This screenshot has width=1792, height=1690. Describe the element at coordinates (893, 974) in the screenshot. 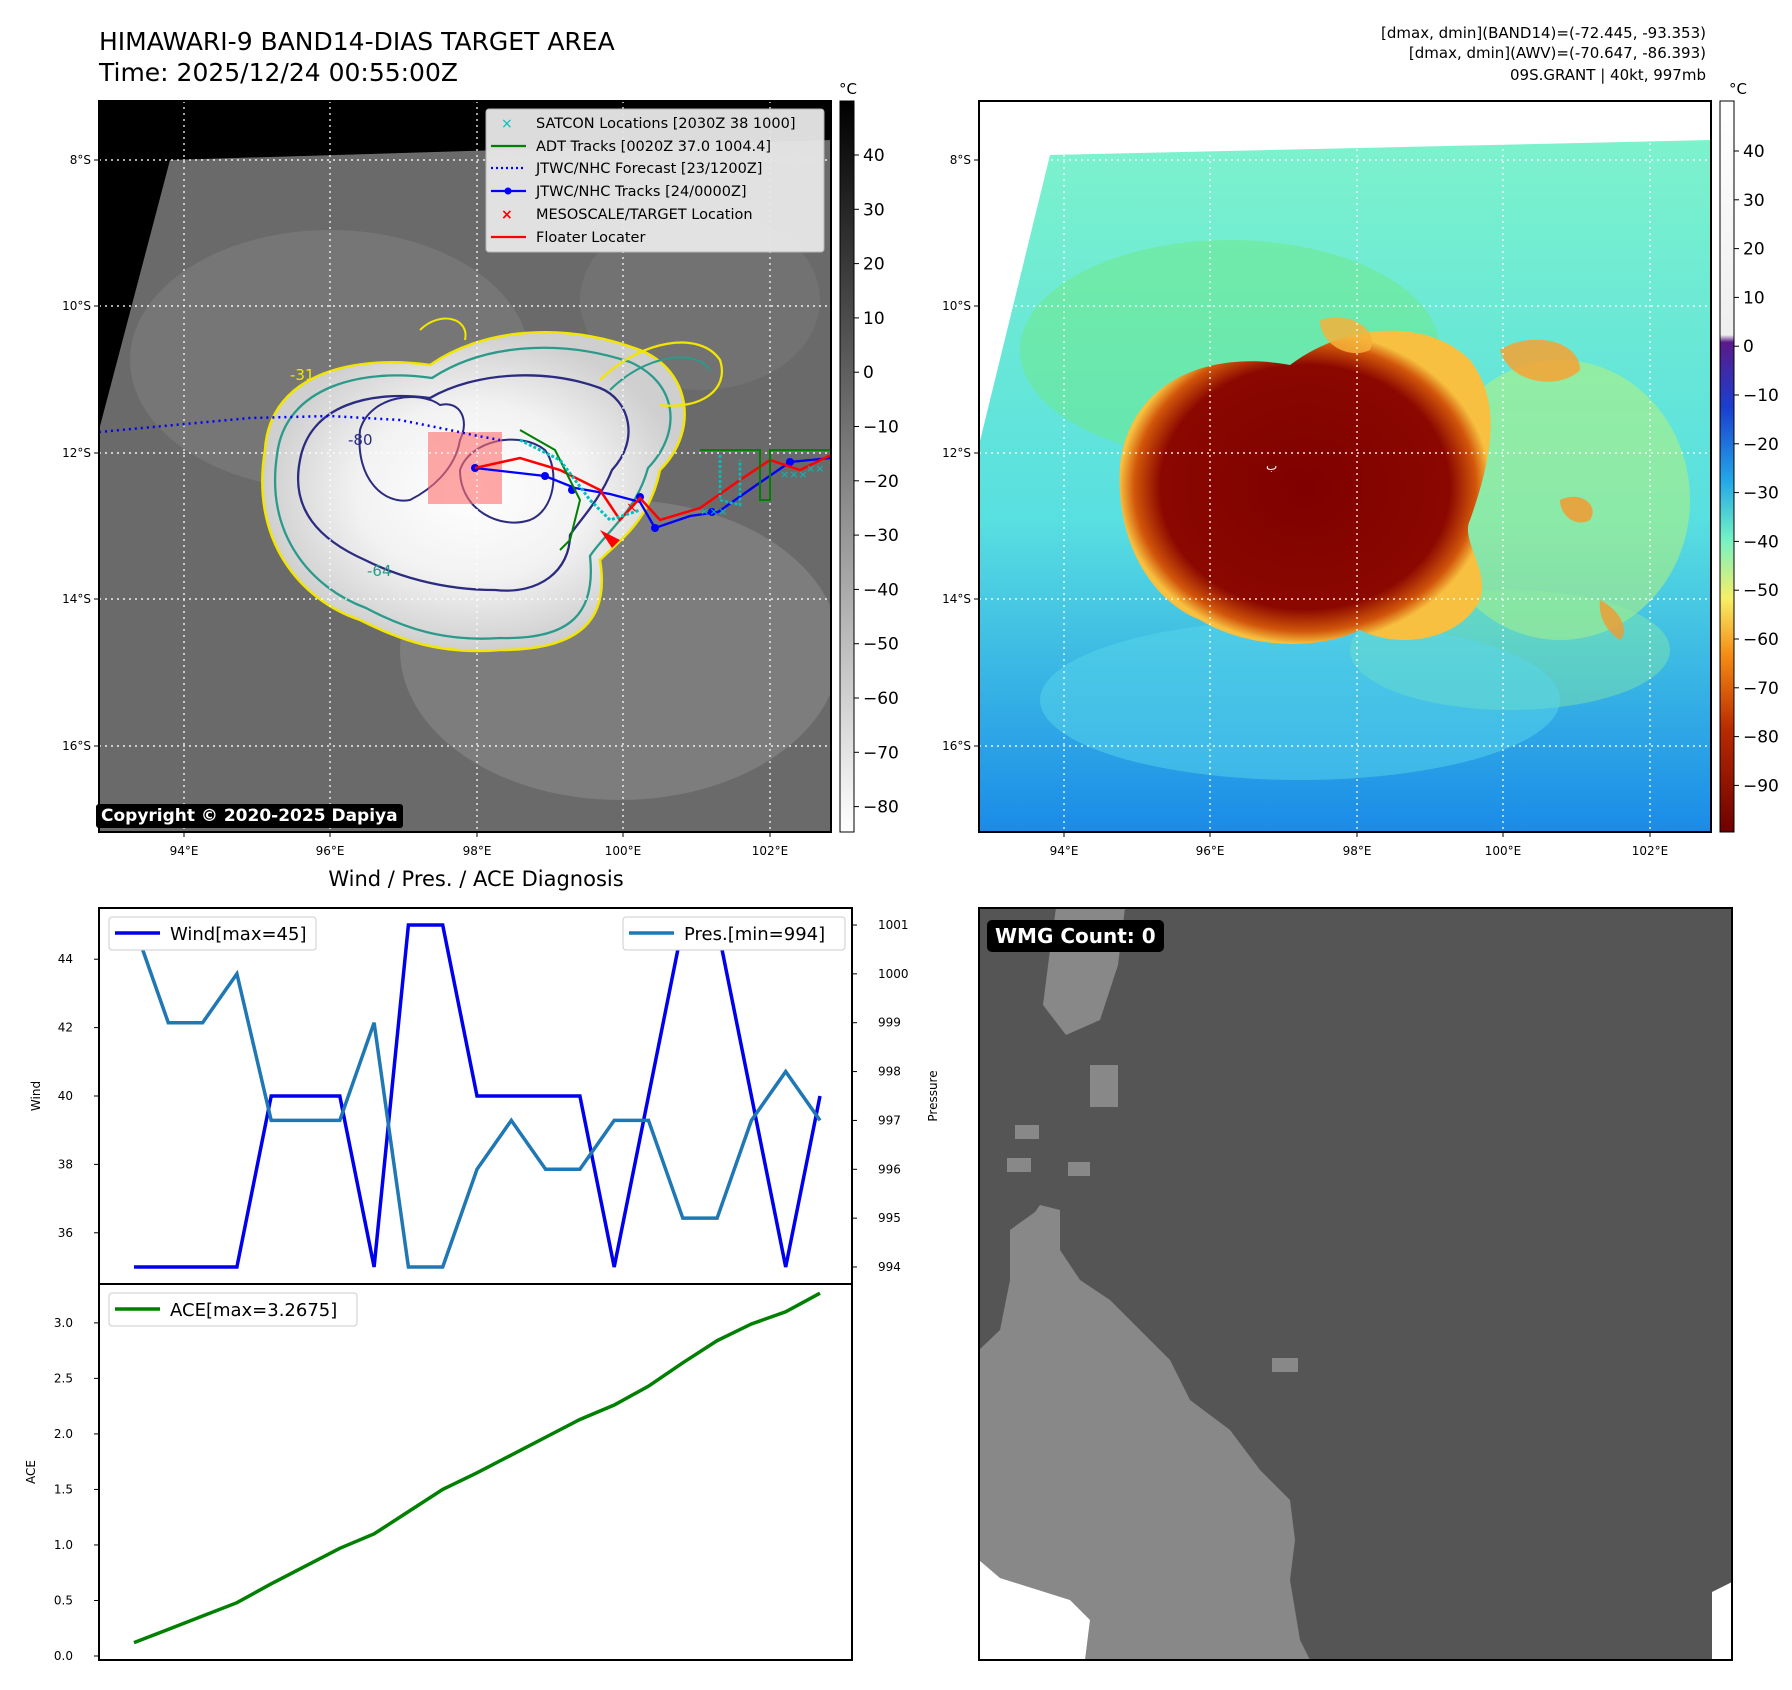

I see `pressure-tick-label: 1000` at that location.